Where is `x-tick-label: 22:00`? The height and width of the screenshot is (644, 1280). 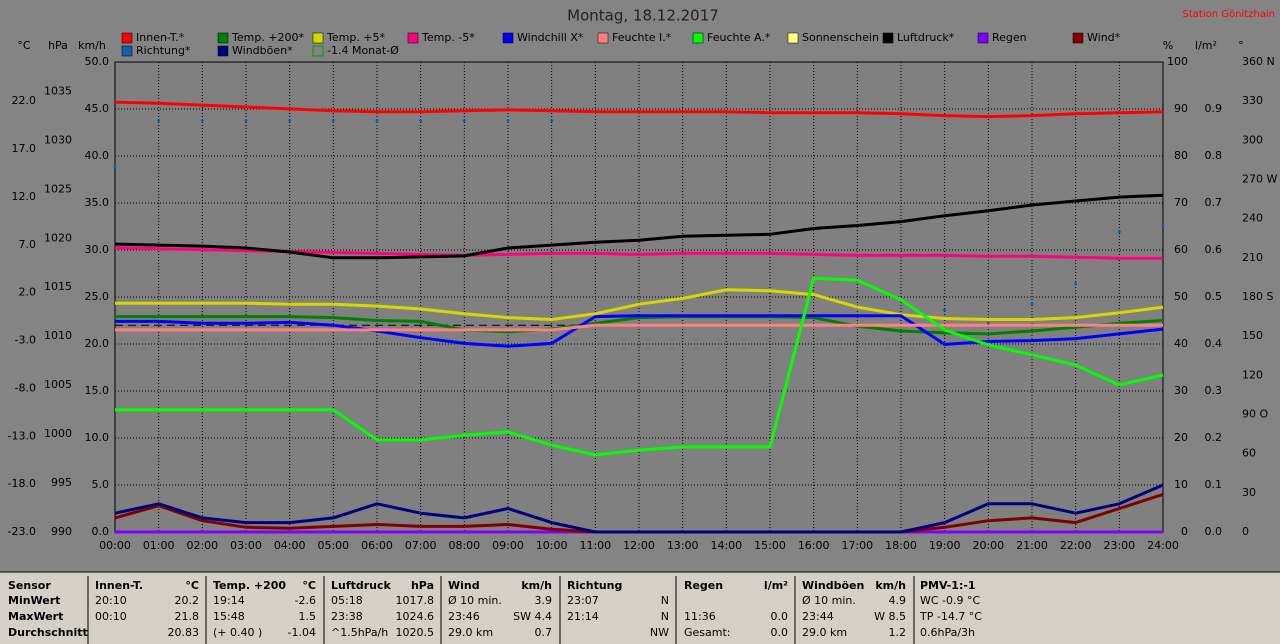 x-tick-label: 22:00 is located at coordinates (1076, 545).